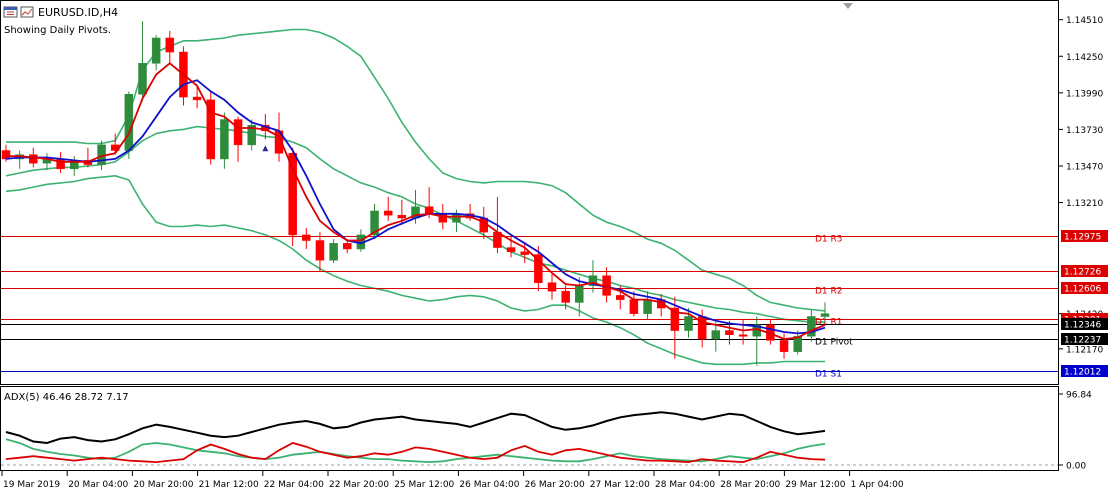 The width and height of the screenshot is (1114, 499). Describe the element at coordinates (1076, 467) in the screenshot. I see `adx-tick-label: 0.00` at that location.